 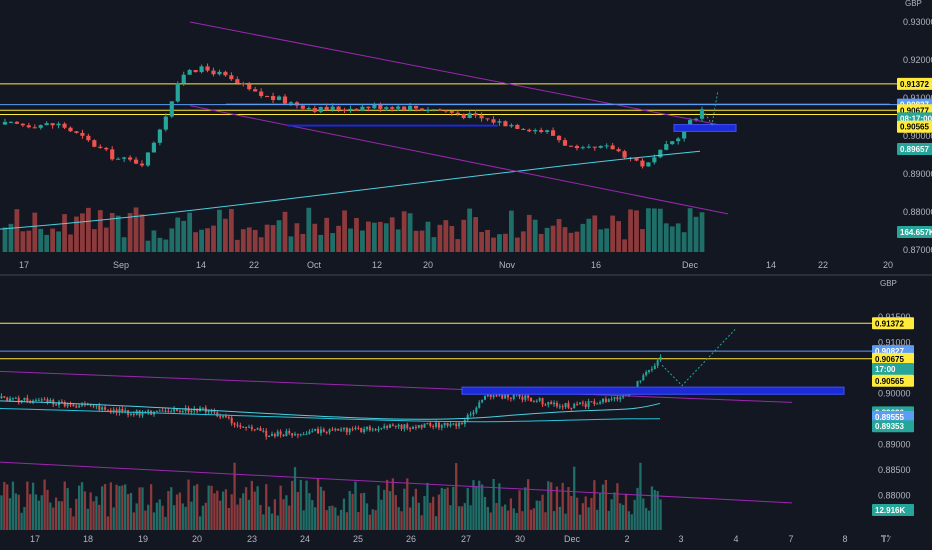 I want to click on resistance-line, so click(x=558, y=104).